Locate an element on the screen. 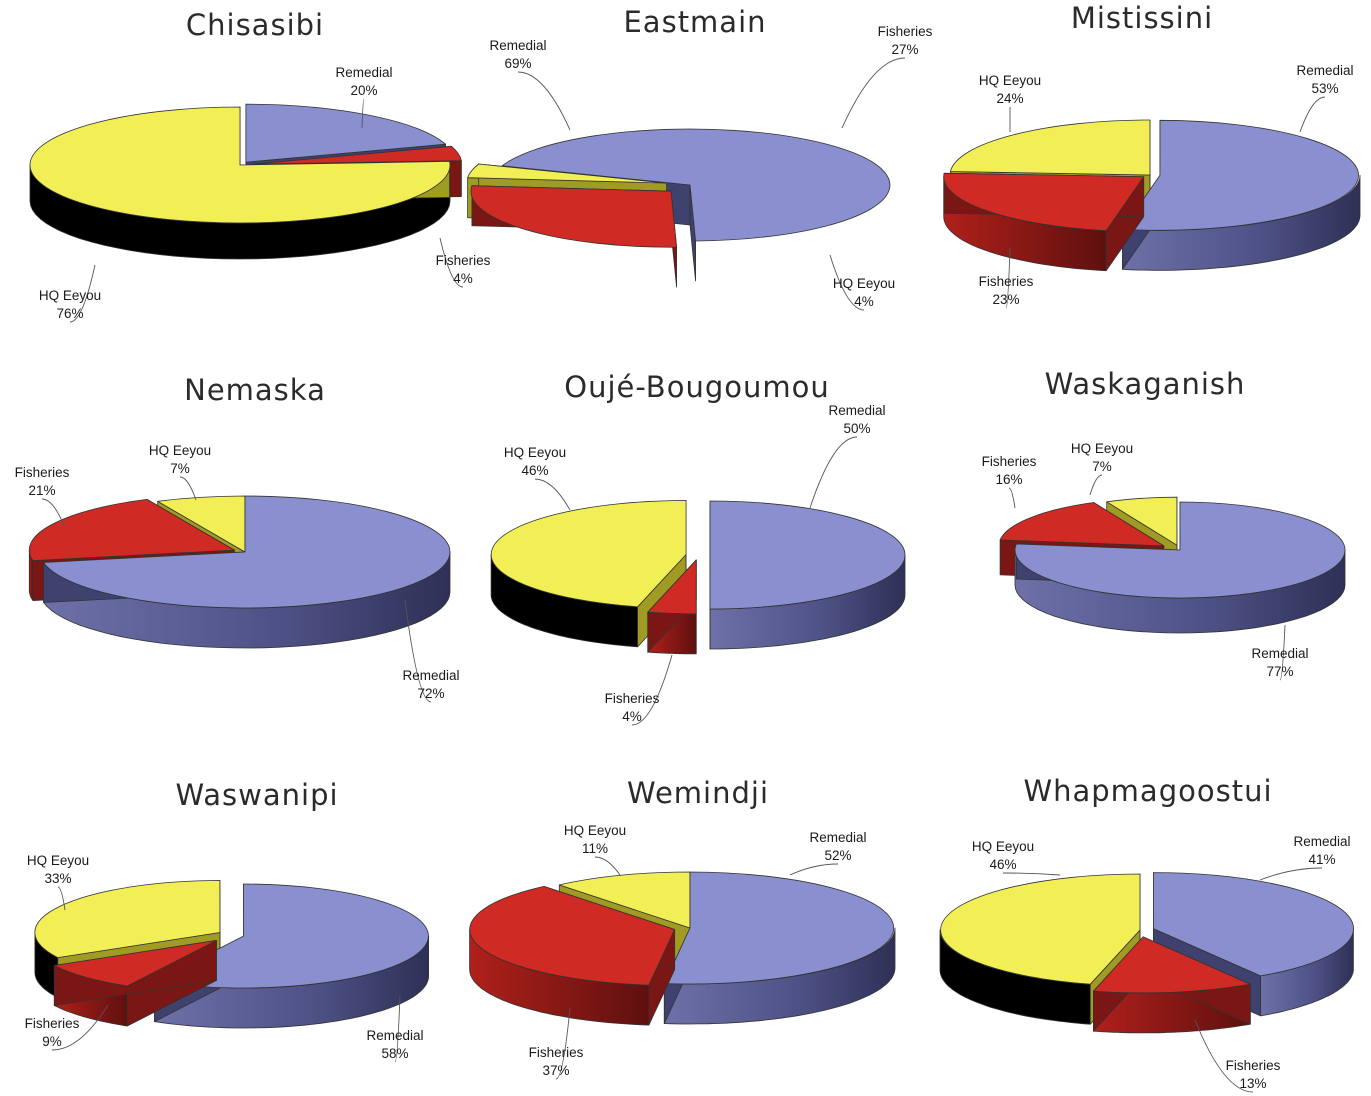  slice-percent: 50% is located at coordinates (856, 428).